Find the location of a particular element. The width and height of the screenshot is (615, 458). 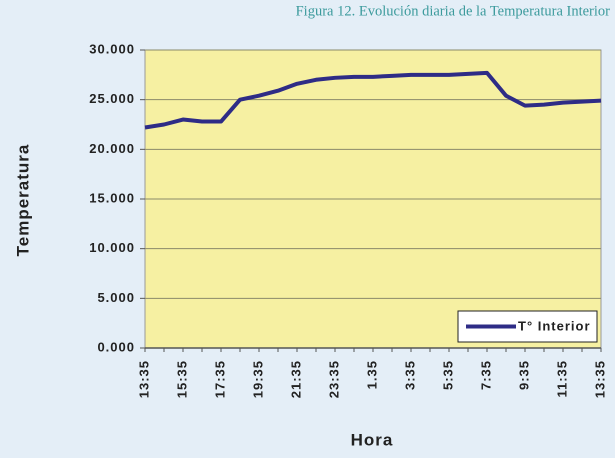

y-tick-label: 15.000 is located at coordinates (112, 197).